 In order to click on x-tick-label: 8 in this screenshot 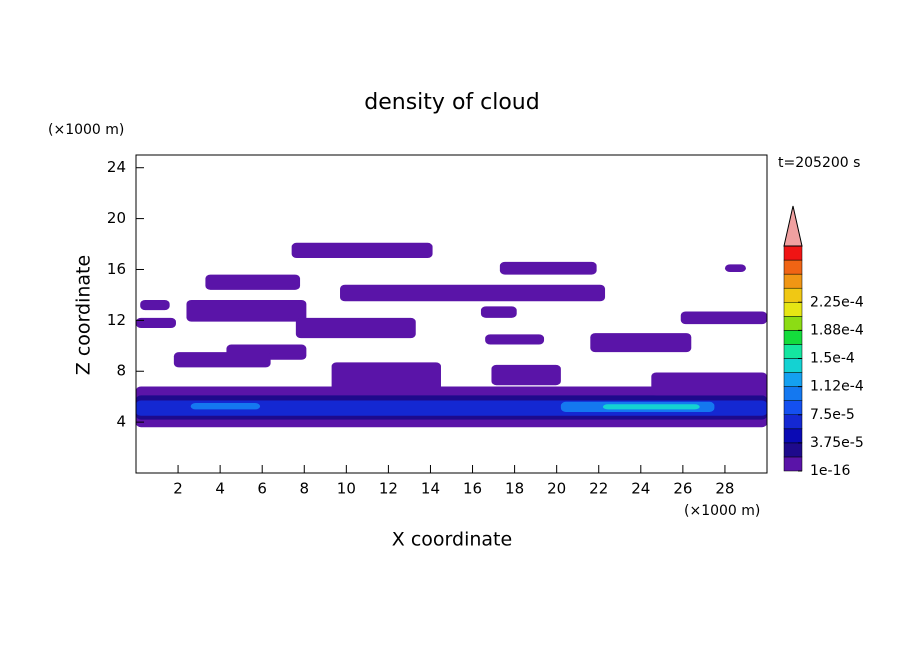, I will do `click(304, 489)`.